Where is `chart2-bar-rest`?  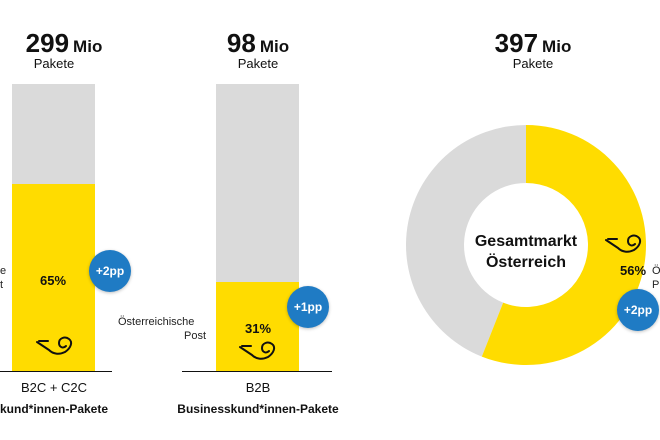 chart2-bar-rest is located at coordinates (257, 183).